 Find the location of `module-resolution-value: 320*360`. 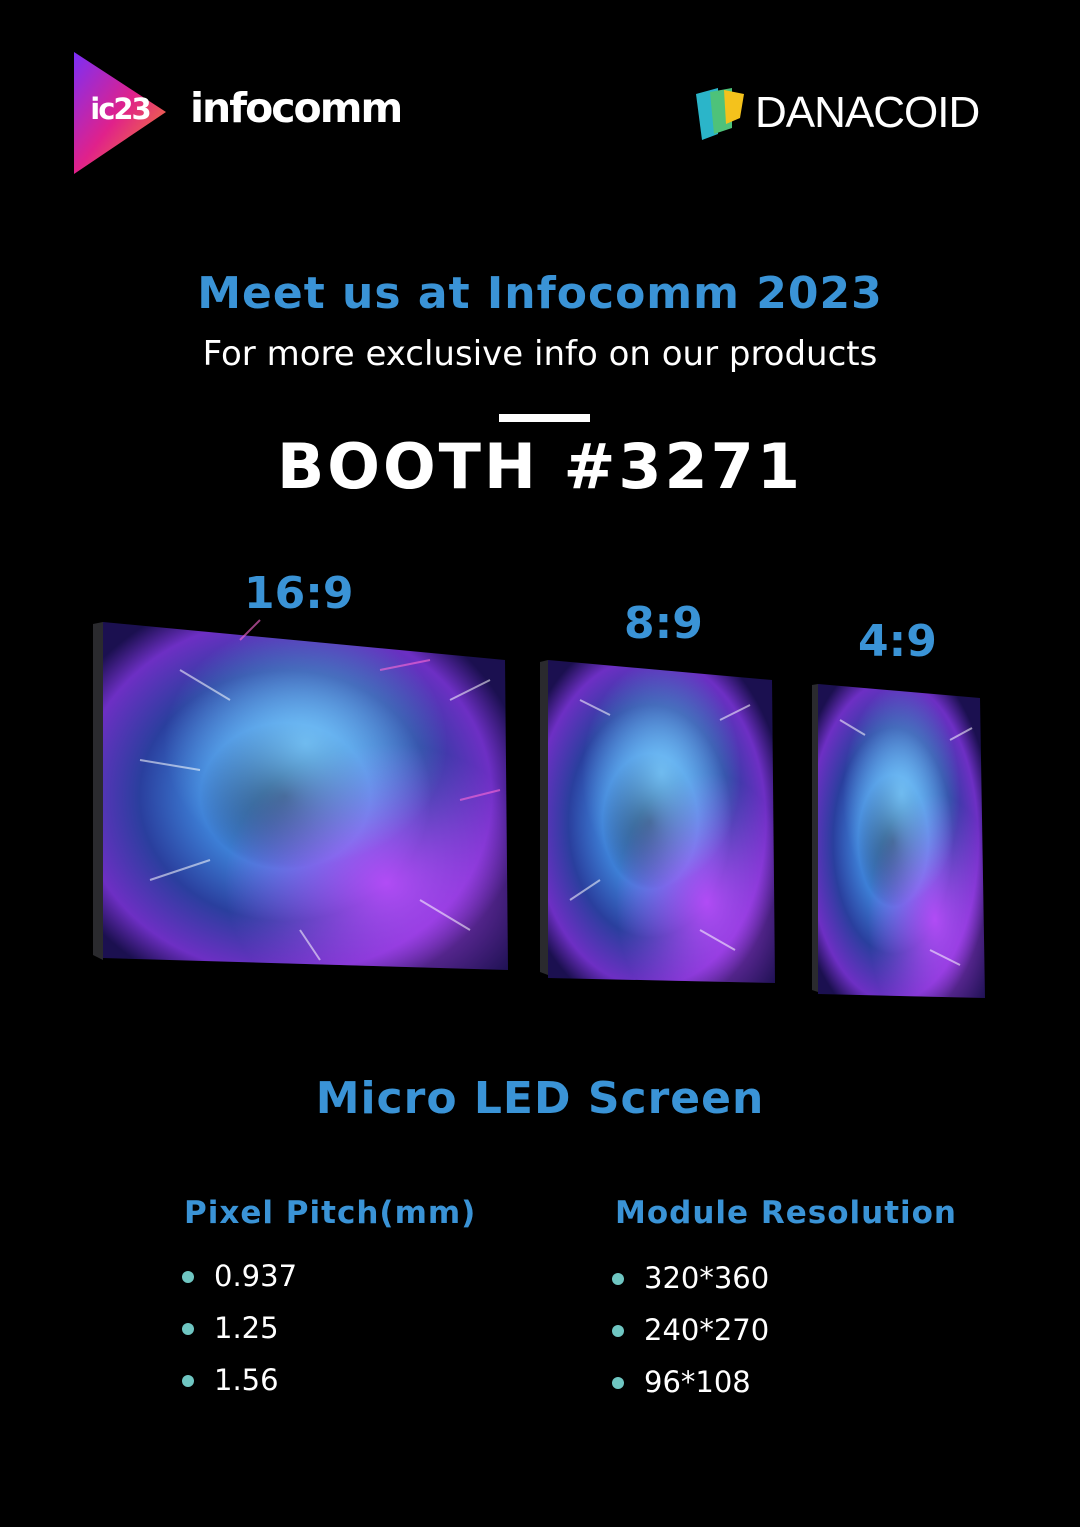

module-resolution-value: 320*360 is located at coordinates (707, 1278).